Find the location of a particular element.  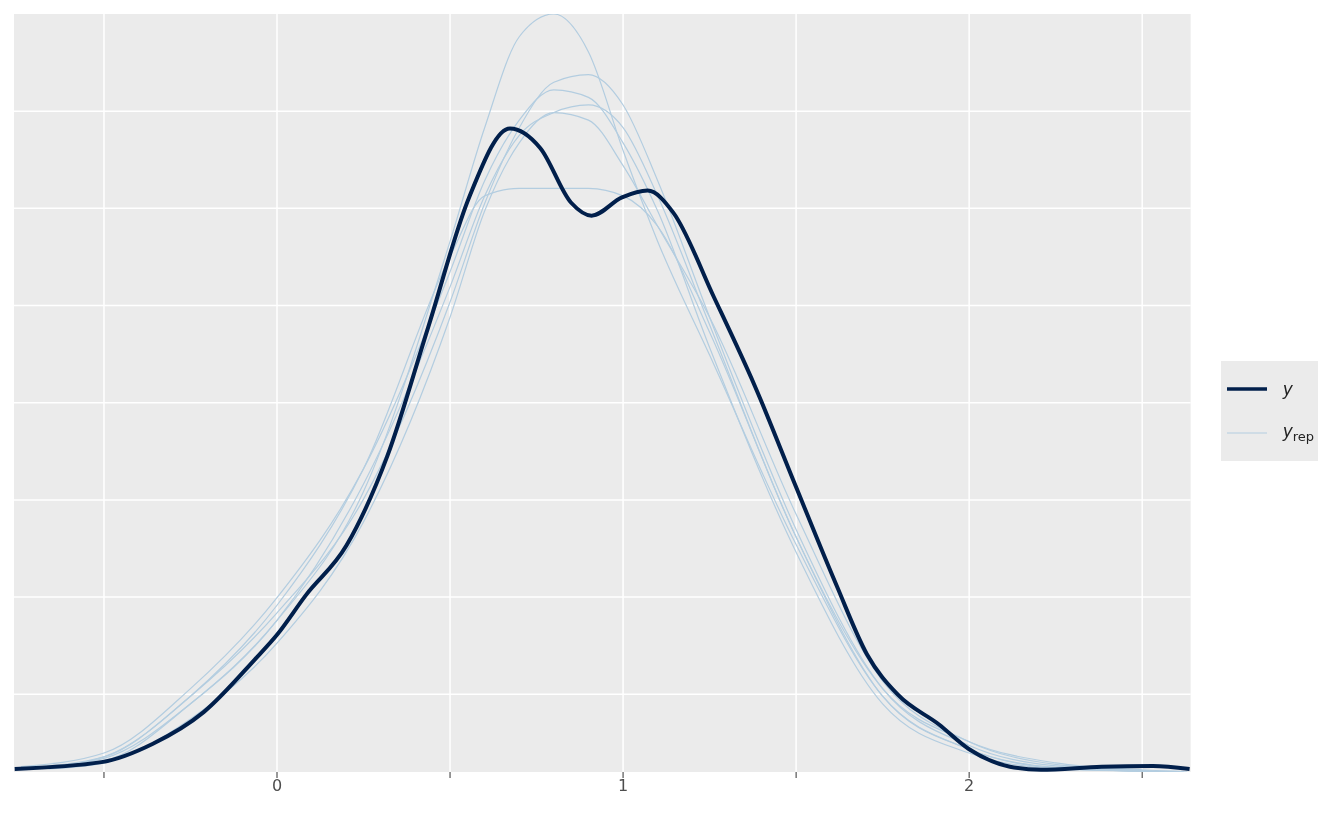

legend-label: y is located at coordinates (1287, 389).